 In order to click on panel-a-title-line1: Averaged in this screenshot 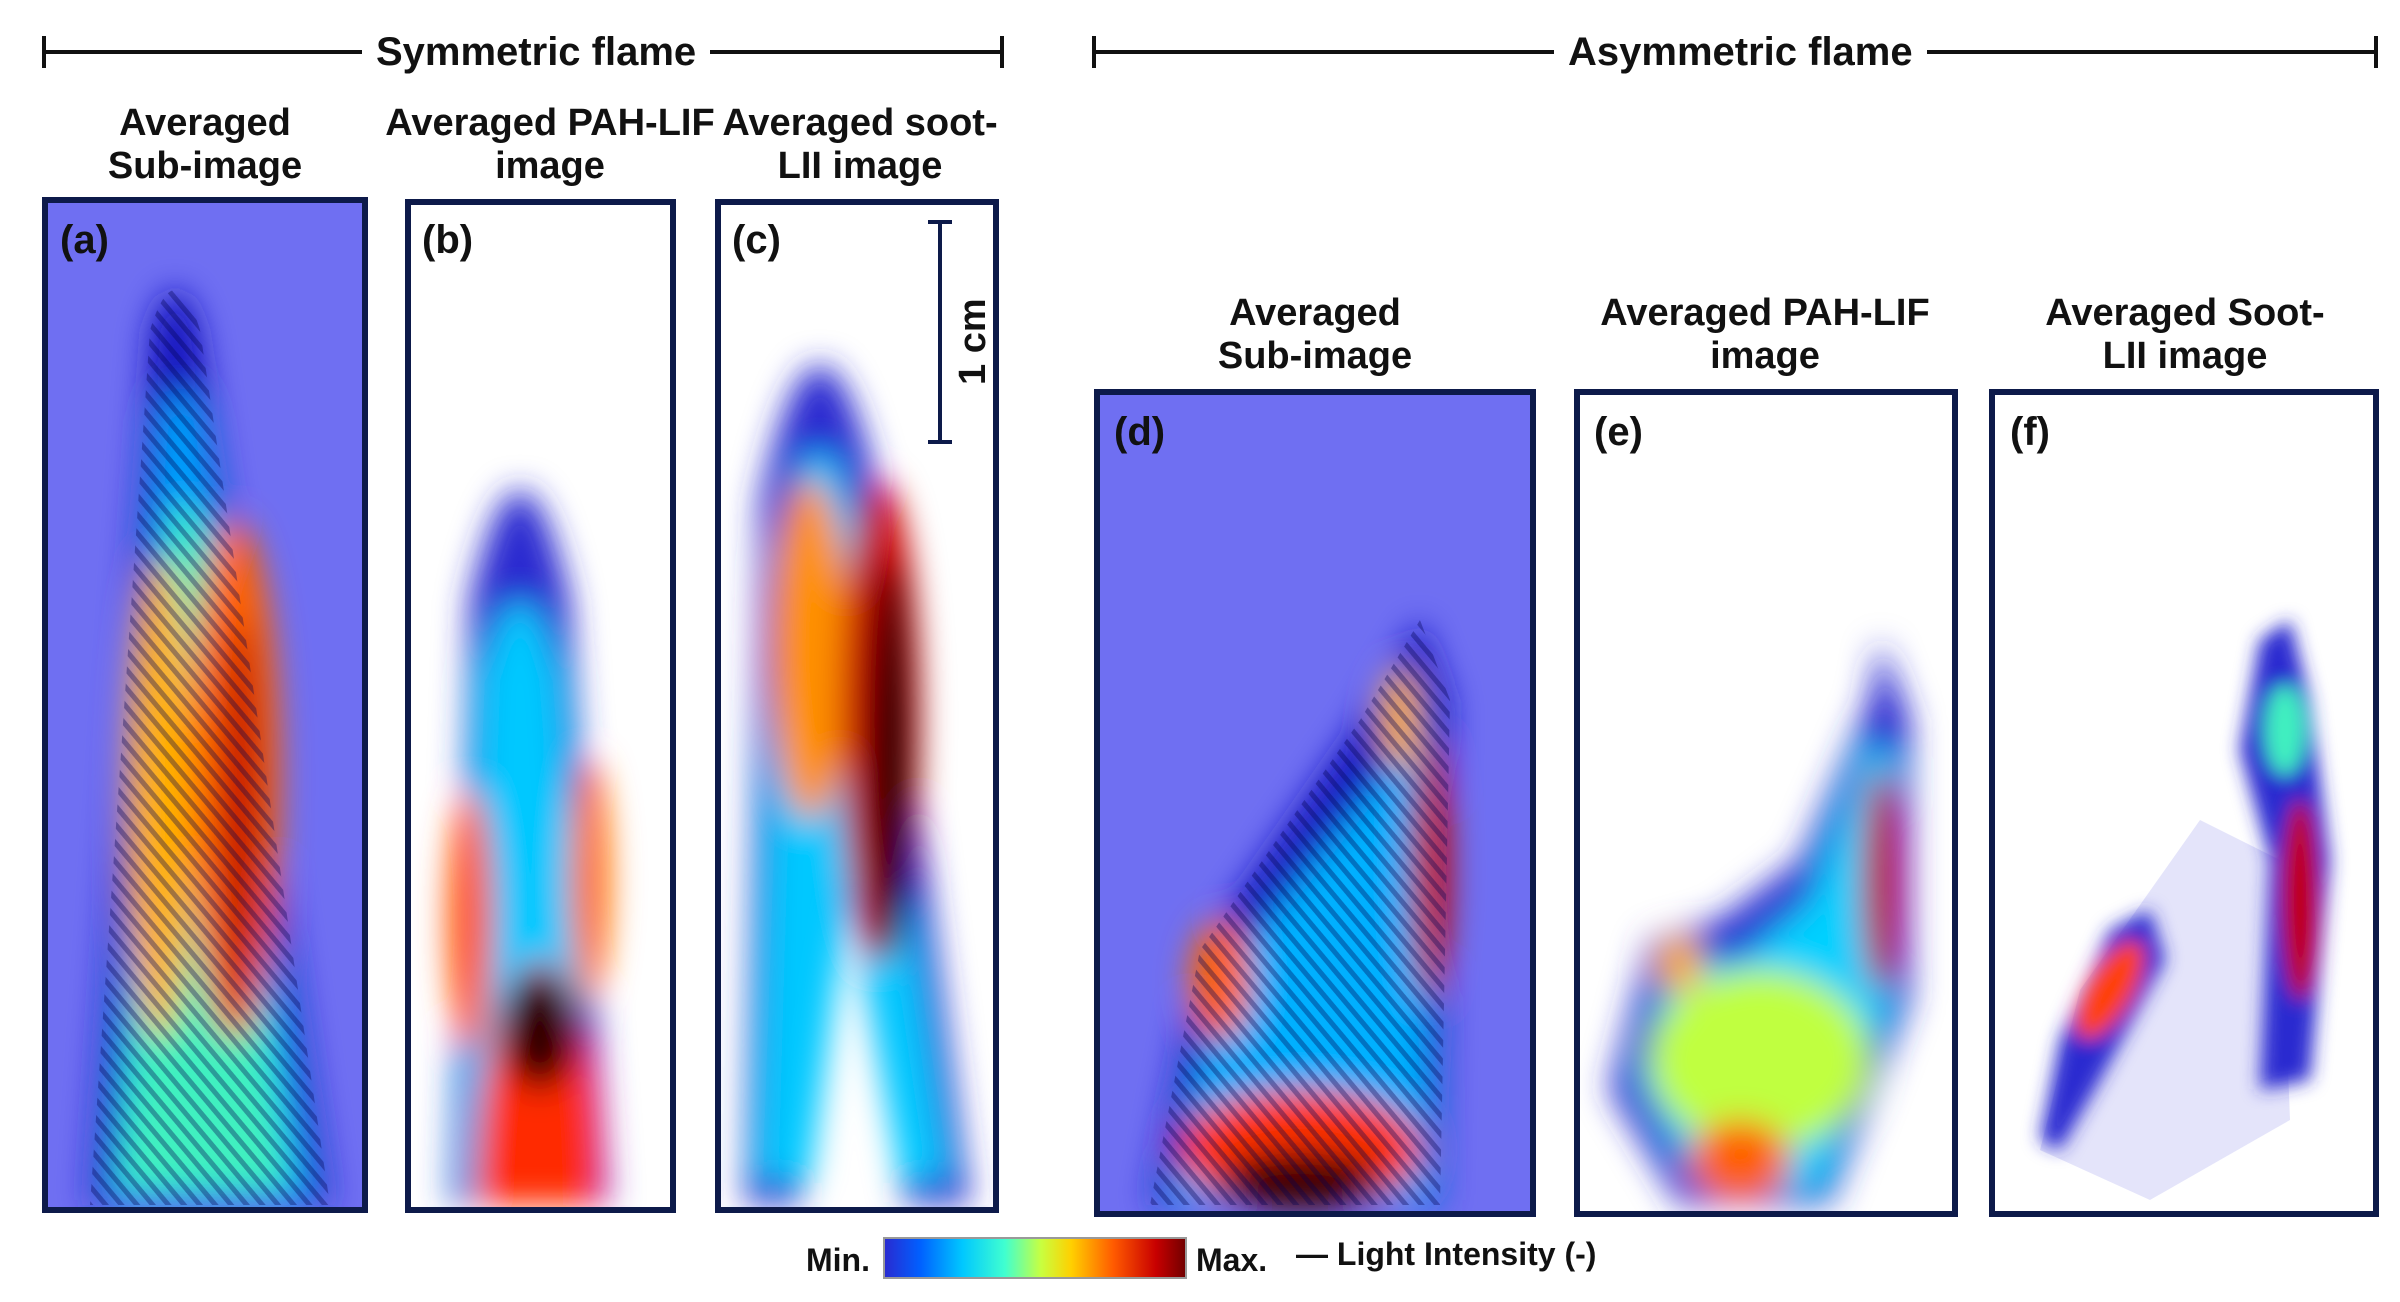, I will do `click(205, 123)`.